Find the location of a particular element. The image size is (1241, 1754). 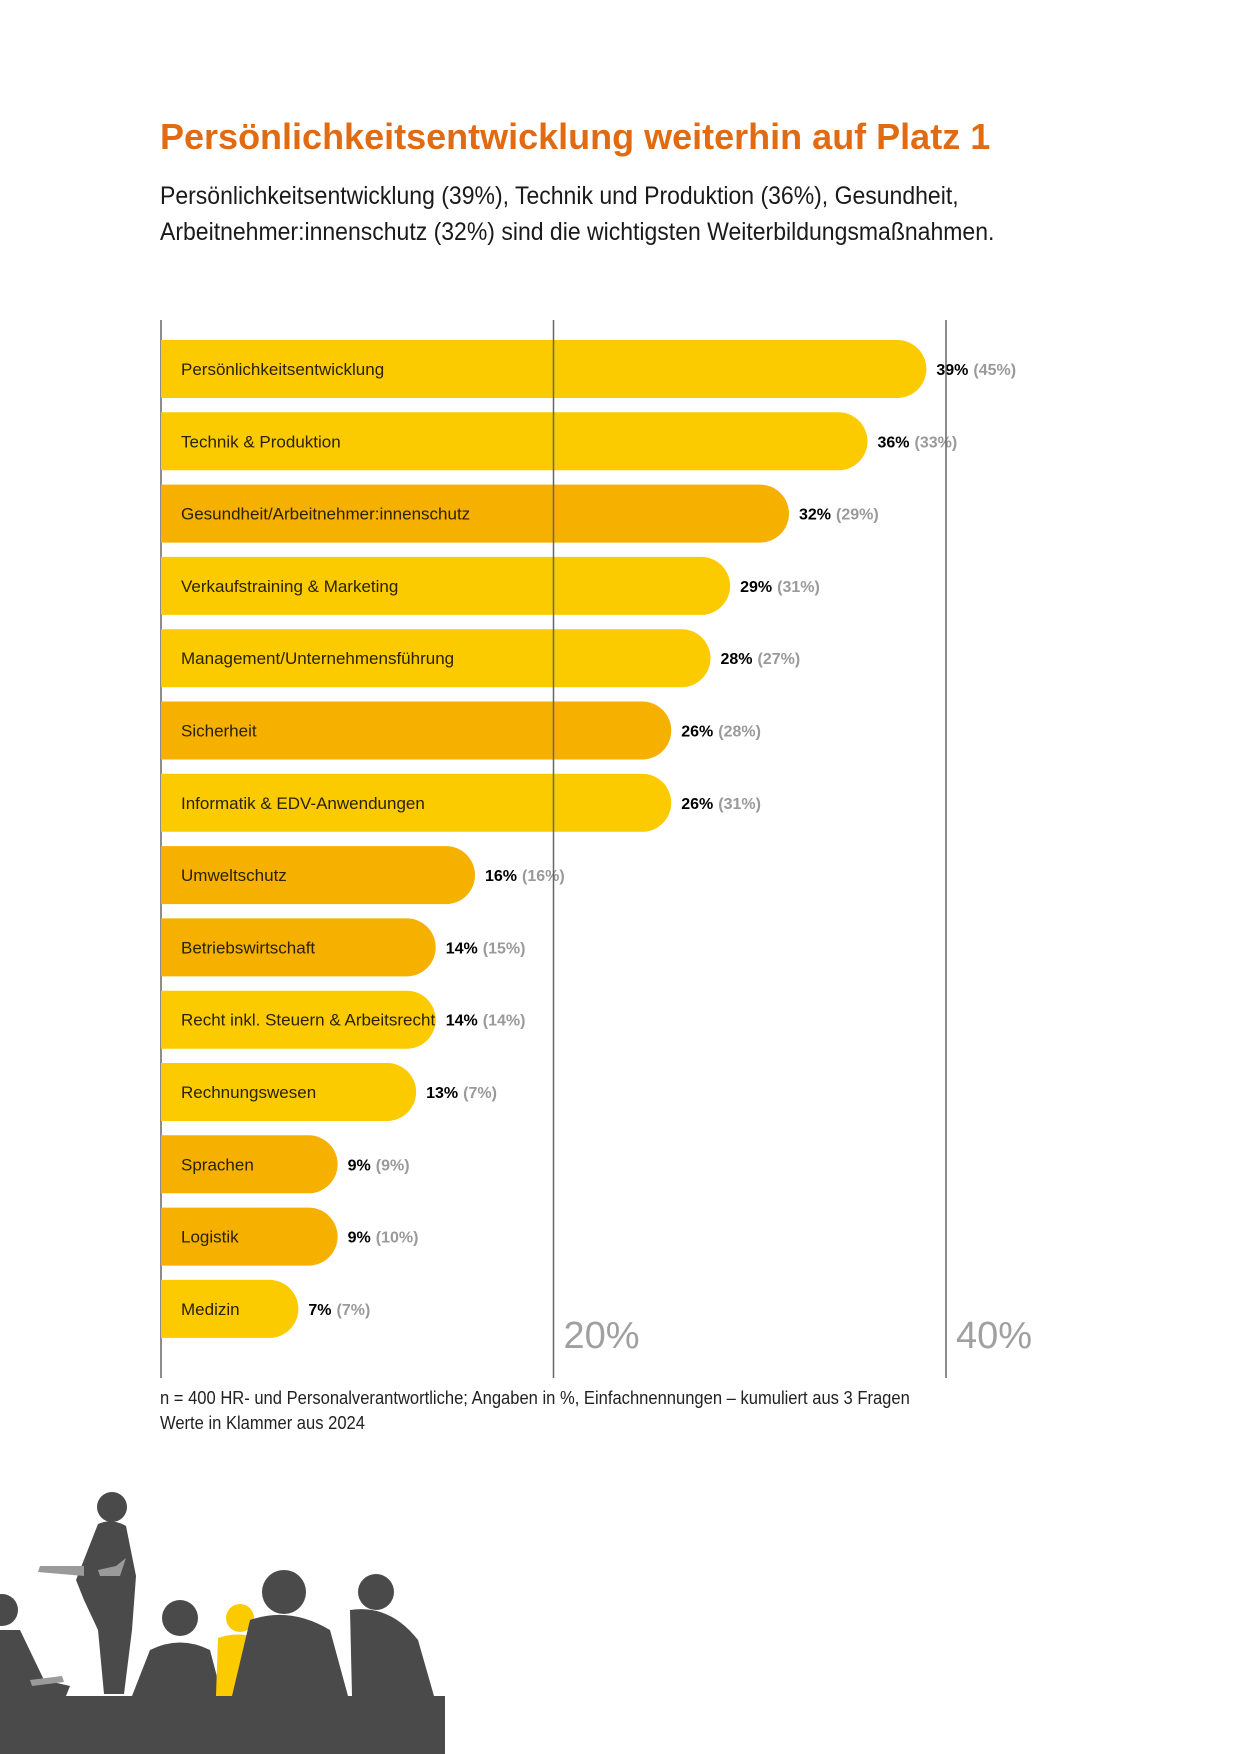

bar-label: Medizin is located at coordinates (210, 1309).